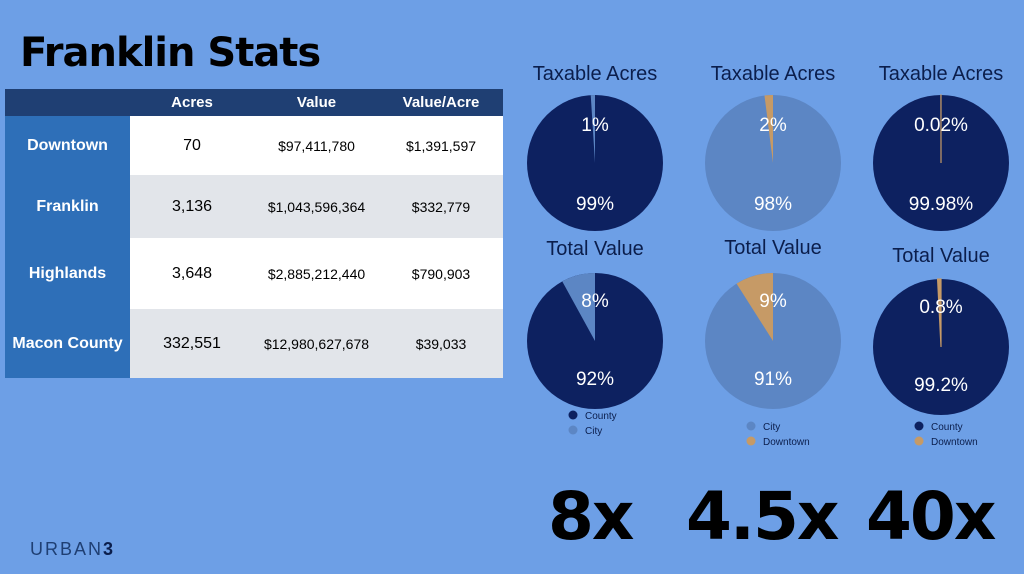  Describe the element at coordinates (192, 102) in the screenshot. I see `table-header-cell: Acres` at that location.